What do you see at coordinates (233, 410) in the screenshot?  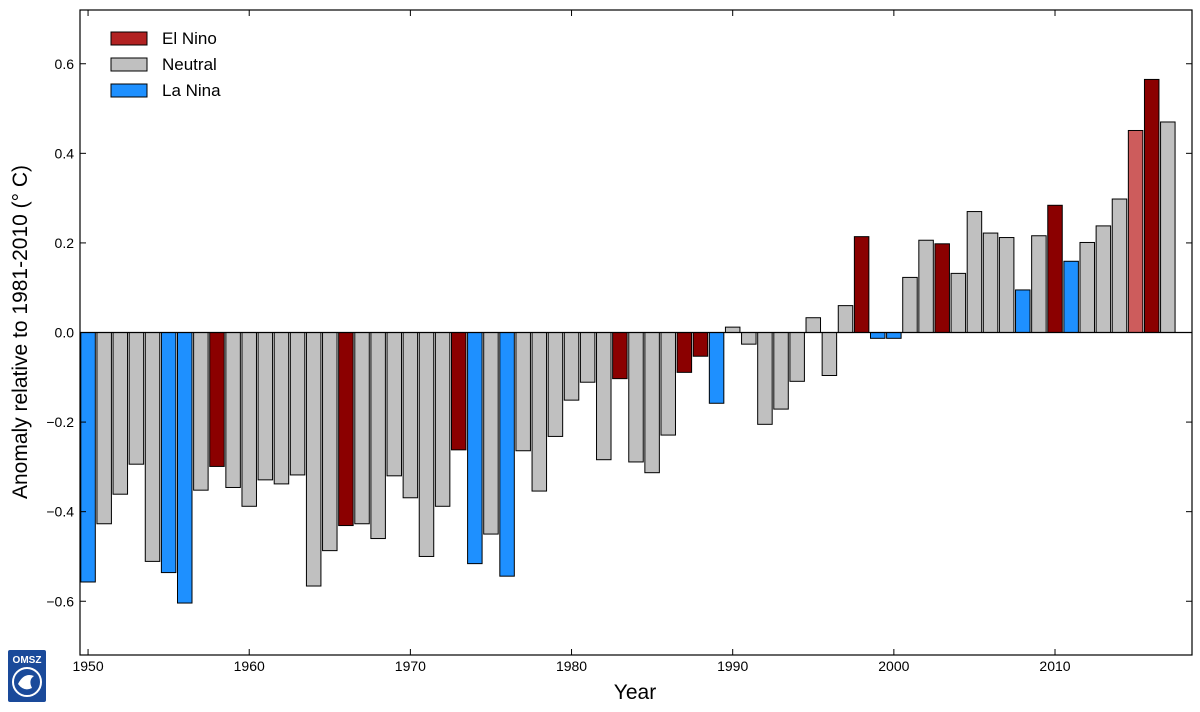 I see `bar-1959` at bounding box center [233, 410].